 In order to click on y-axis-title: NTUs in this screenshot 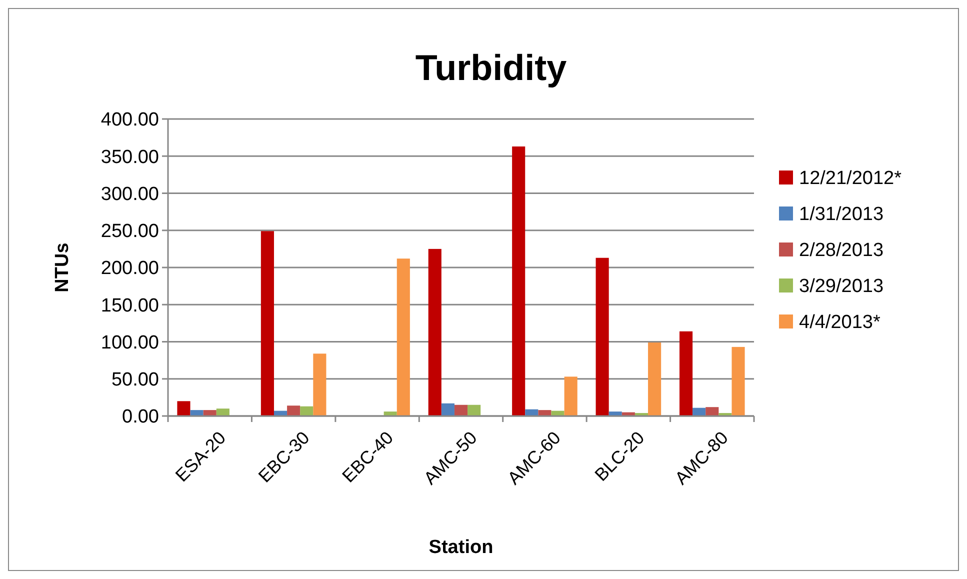, I will do `click(62, 267)`.